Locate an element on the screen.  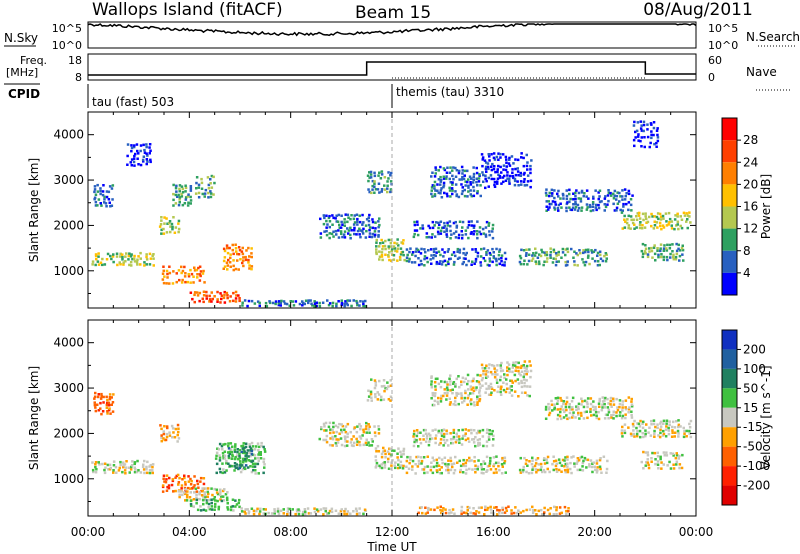
xtick-label: 16:00 is located at coordinates (493, 532).